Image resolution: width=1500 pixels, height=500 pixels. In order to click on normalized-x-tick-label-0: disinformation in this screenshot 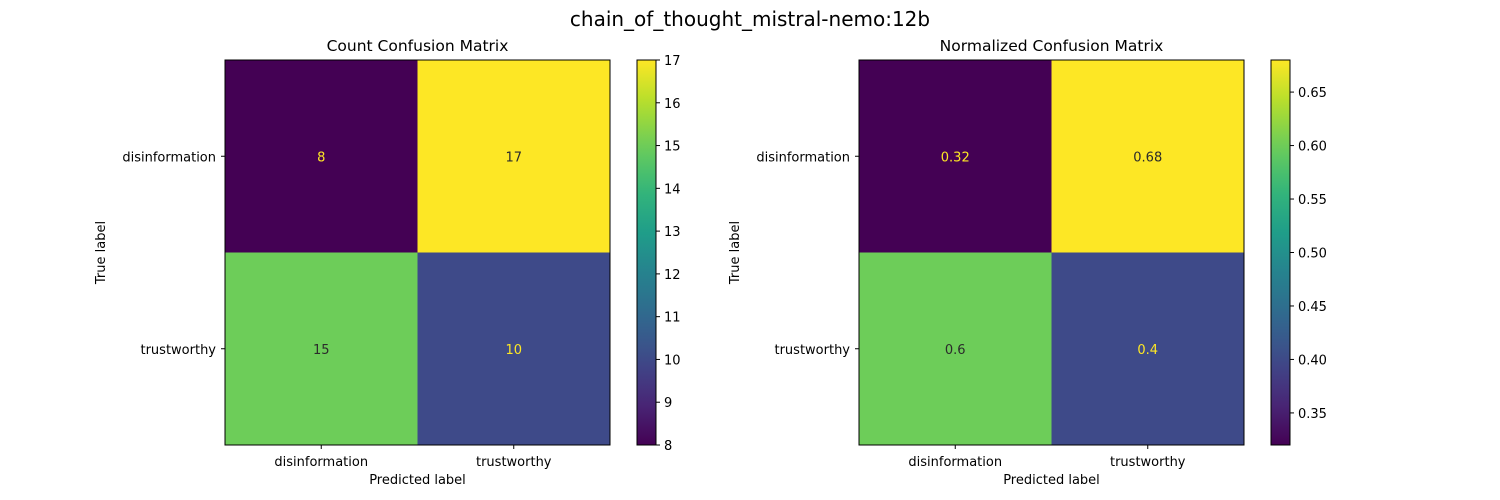, I will do `click(955, 462)`.